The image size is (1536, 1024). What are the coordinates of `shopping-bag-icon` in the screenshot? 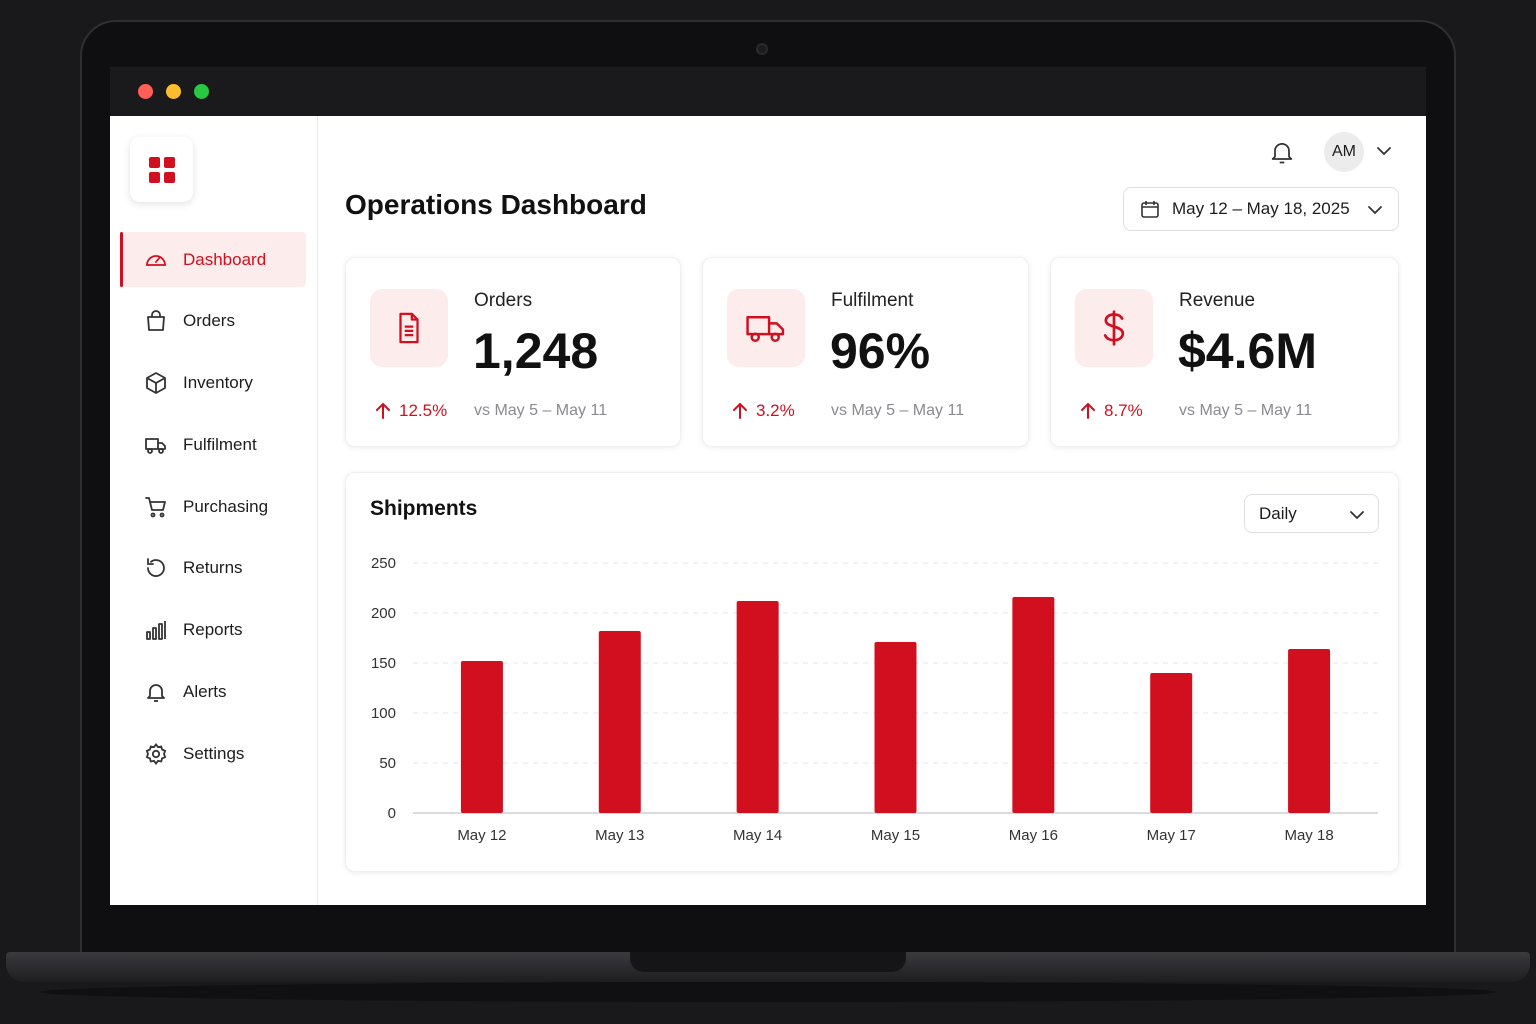 It's located at (156, 321).